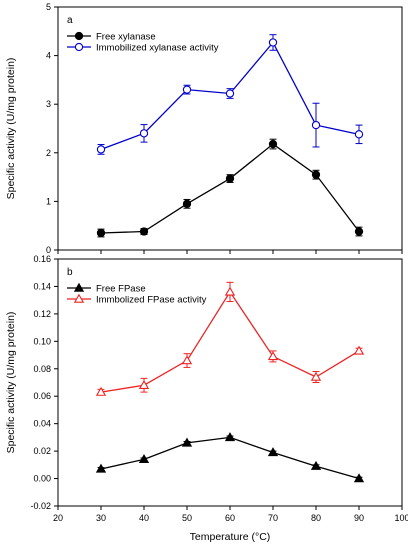 The image size is (408, 550). What do you see at coordinates (230, 518) in the screenshot?
I see `x-tick-label: 60` at bounding box center [230, 518].